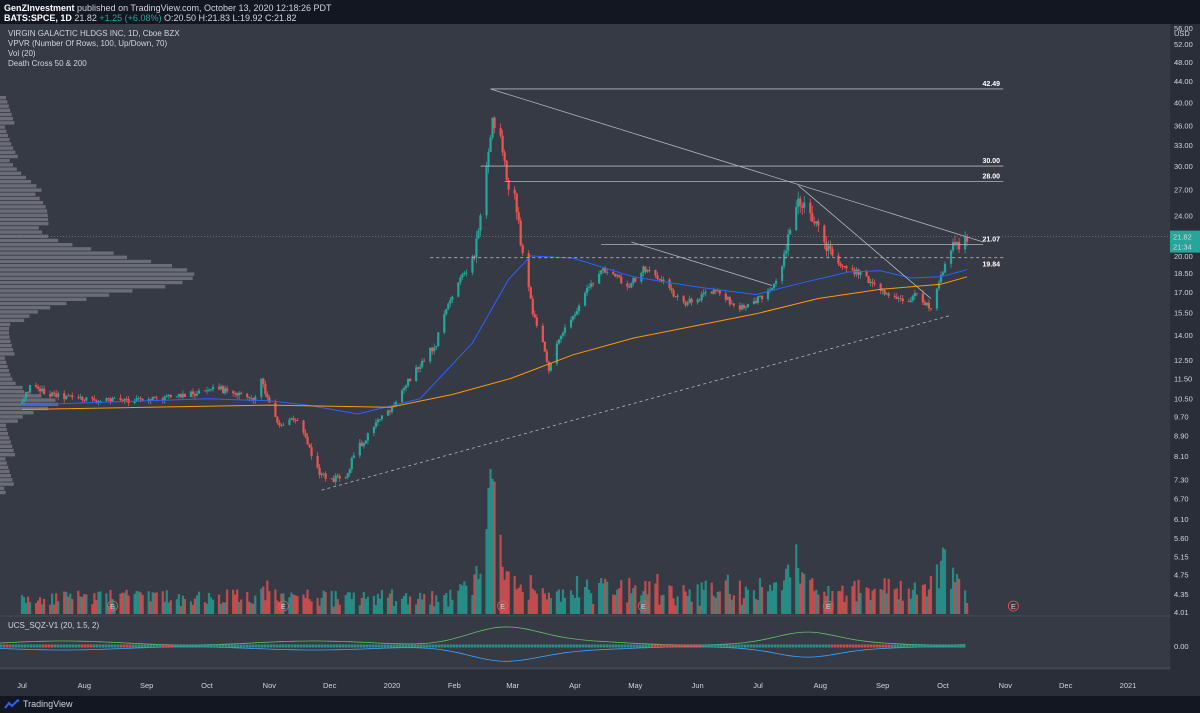  What do you see at coordinates (483, 636) in the screenshot?
I see `oscillator-upper` at bounding box center [483, 636].